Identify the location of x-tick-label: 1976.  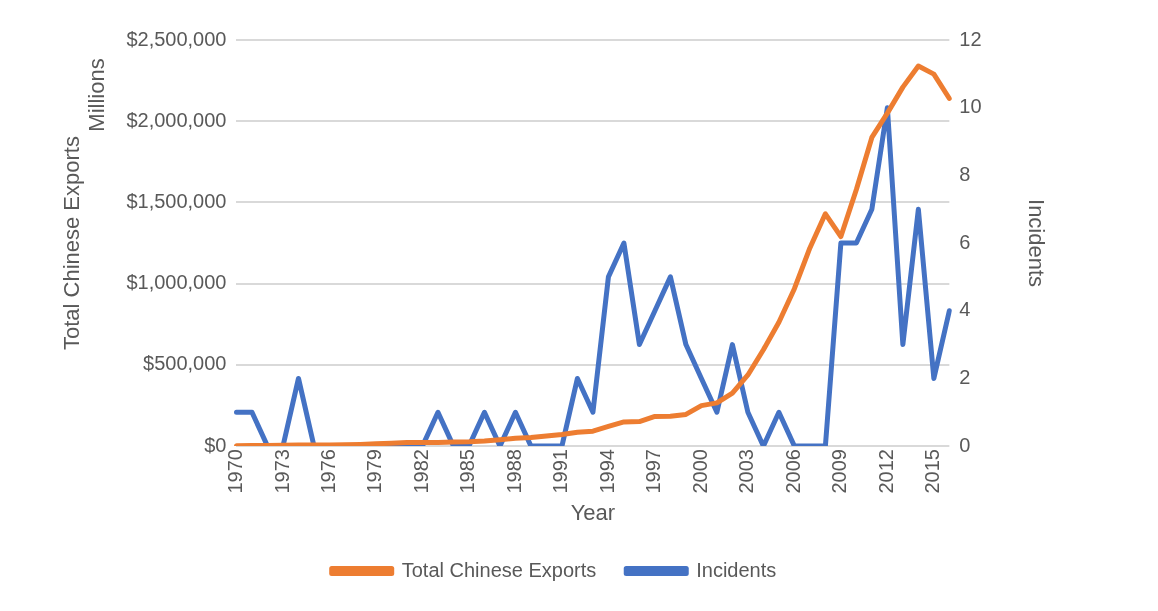
(327, 471).